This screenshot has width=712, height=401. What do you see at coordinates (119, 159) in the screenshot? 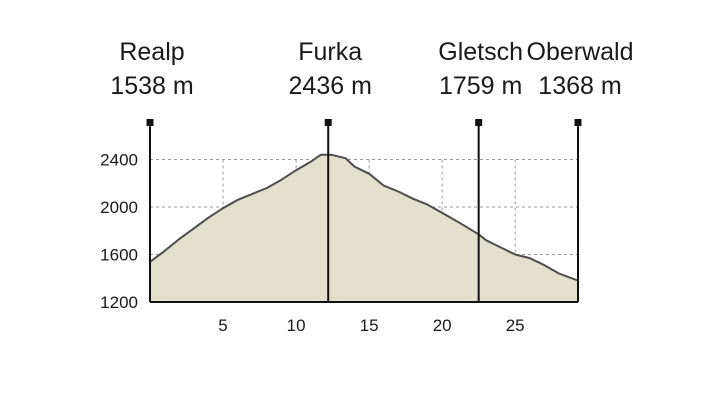
I see `y-tick-label: 2400` at bounding box center [119, 159].